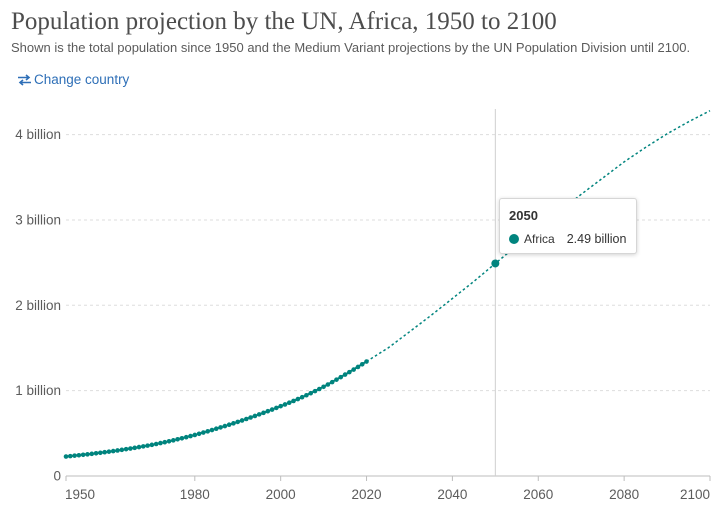 This screenshot has width=714, height=507. Describe the element at coordinates (523, 215) in the screenshot. I see `tooltip-year: 2050` at that location.